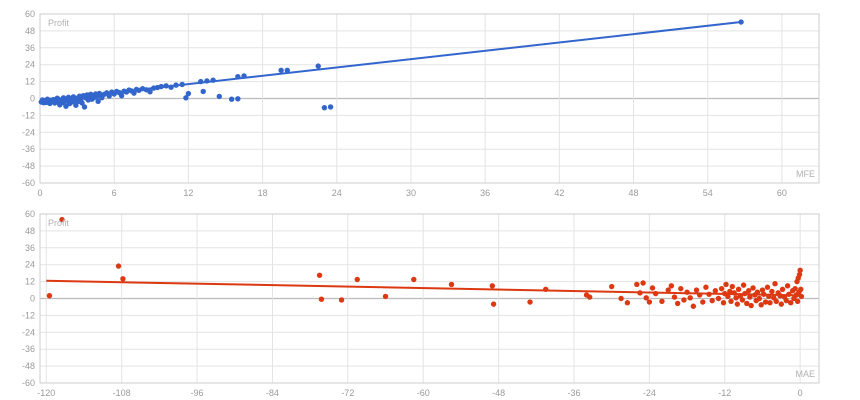  Describe the element at coordinates (782, 193) in the screenshot. I see `x-tick-label: 60` at that location.